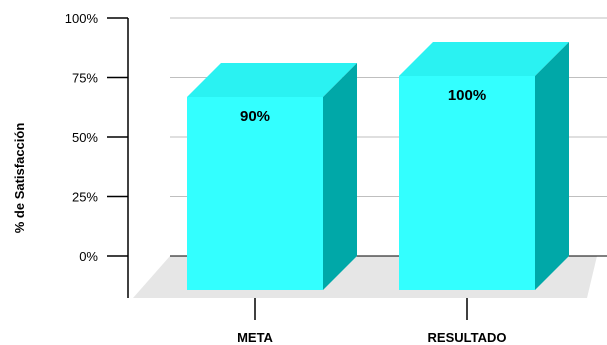 The image size is (607, 345). What do you see at coordinates (467, 337) in the screenshot?
I see `x-category-label: RESULTADO` at bounding box center [467, 337].